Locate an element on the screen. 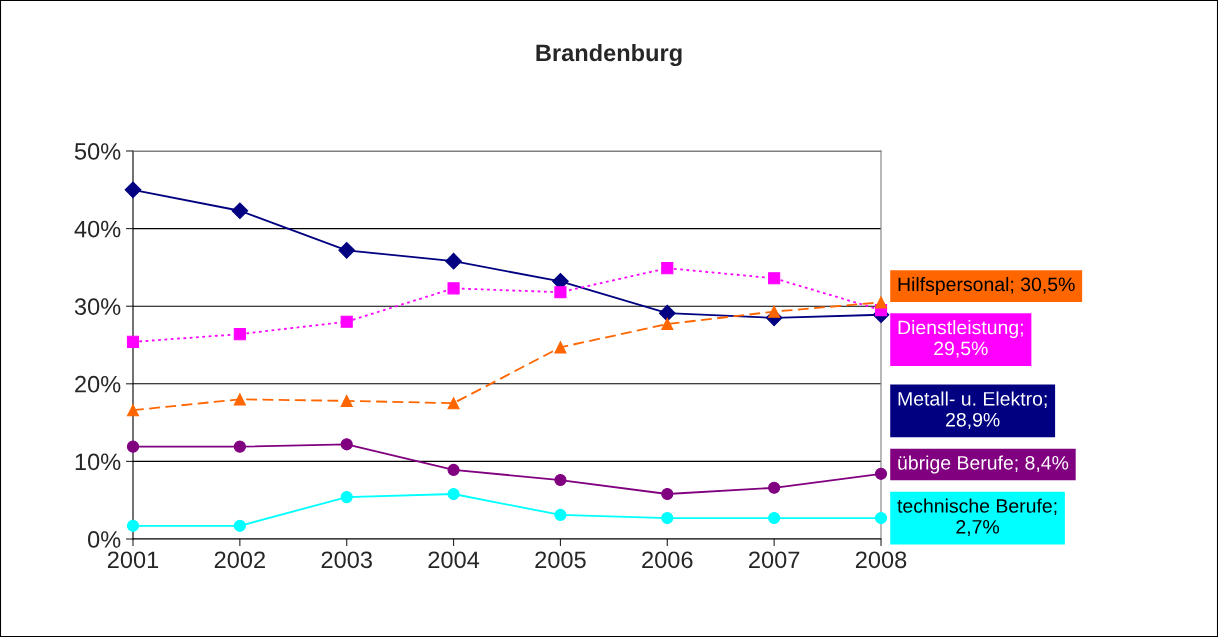 Image resolution: width=1218 pixels, height=637 pixels. y-tick-label: 0% is located at coordinates (104, 539).